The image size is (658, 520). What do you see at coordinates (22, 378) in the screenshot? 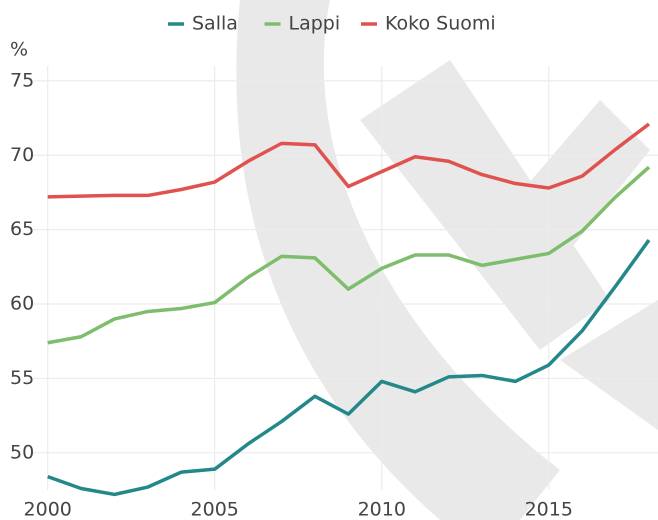
I see `y-tick-label: 55` at bounding box center [22, 378].